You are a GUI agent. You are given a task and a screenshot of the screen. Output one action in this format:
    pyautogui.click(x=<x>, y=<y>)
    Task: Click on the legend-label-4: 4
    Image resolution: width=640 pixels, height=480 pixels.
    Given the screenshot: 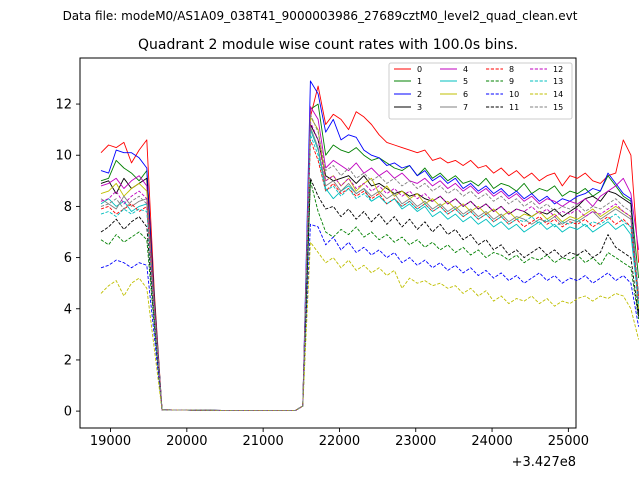 What is the action you would take?
    pyautogui.click(x=465, y=69)
    